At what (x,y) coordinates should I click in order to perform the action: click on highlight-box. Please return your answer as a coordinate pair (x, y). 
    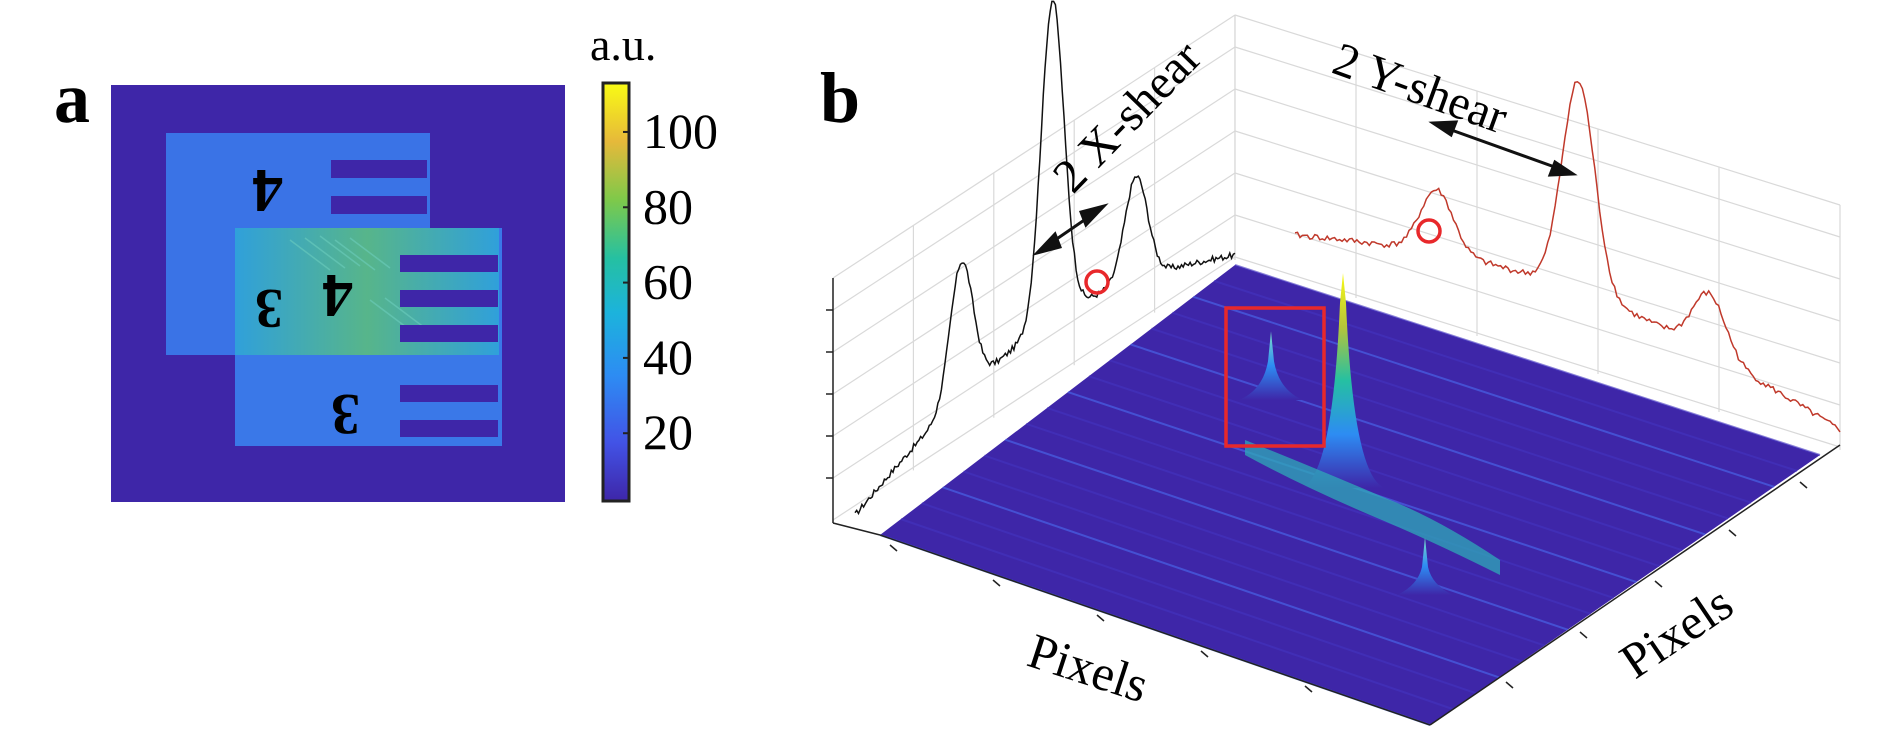
    Looking at the image, I should click on (1275, 377).